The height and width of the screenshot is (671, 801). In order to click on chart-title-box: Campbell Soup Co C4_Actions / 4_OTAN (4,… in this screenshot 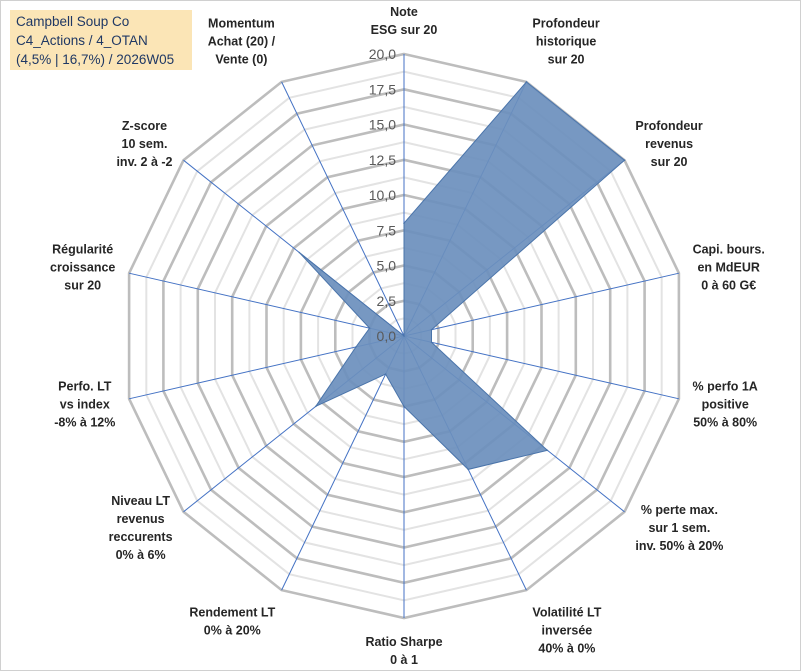, I will do `click(101, 40)`.